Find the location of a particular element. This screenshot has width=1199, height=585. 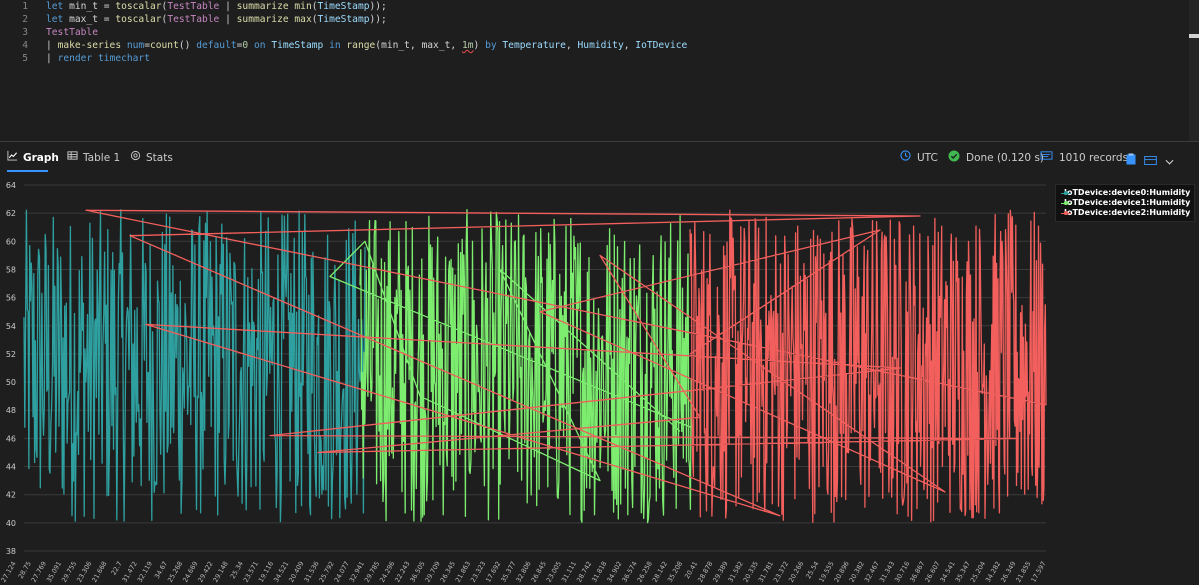

tab-table: Table 1 is located at coordinates (93, 158).